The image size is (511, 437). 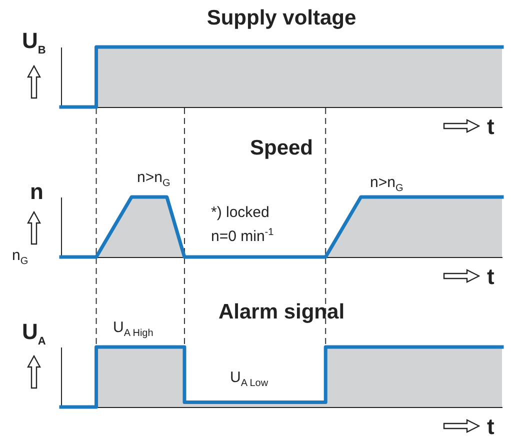 What do you see at coordinates (34, 42) in the screenshot?
I see `y-axis-title: U$_{B}$` at bounding box center [34, 42].